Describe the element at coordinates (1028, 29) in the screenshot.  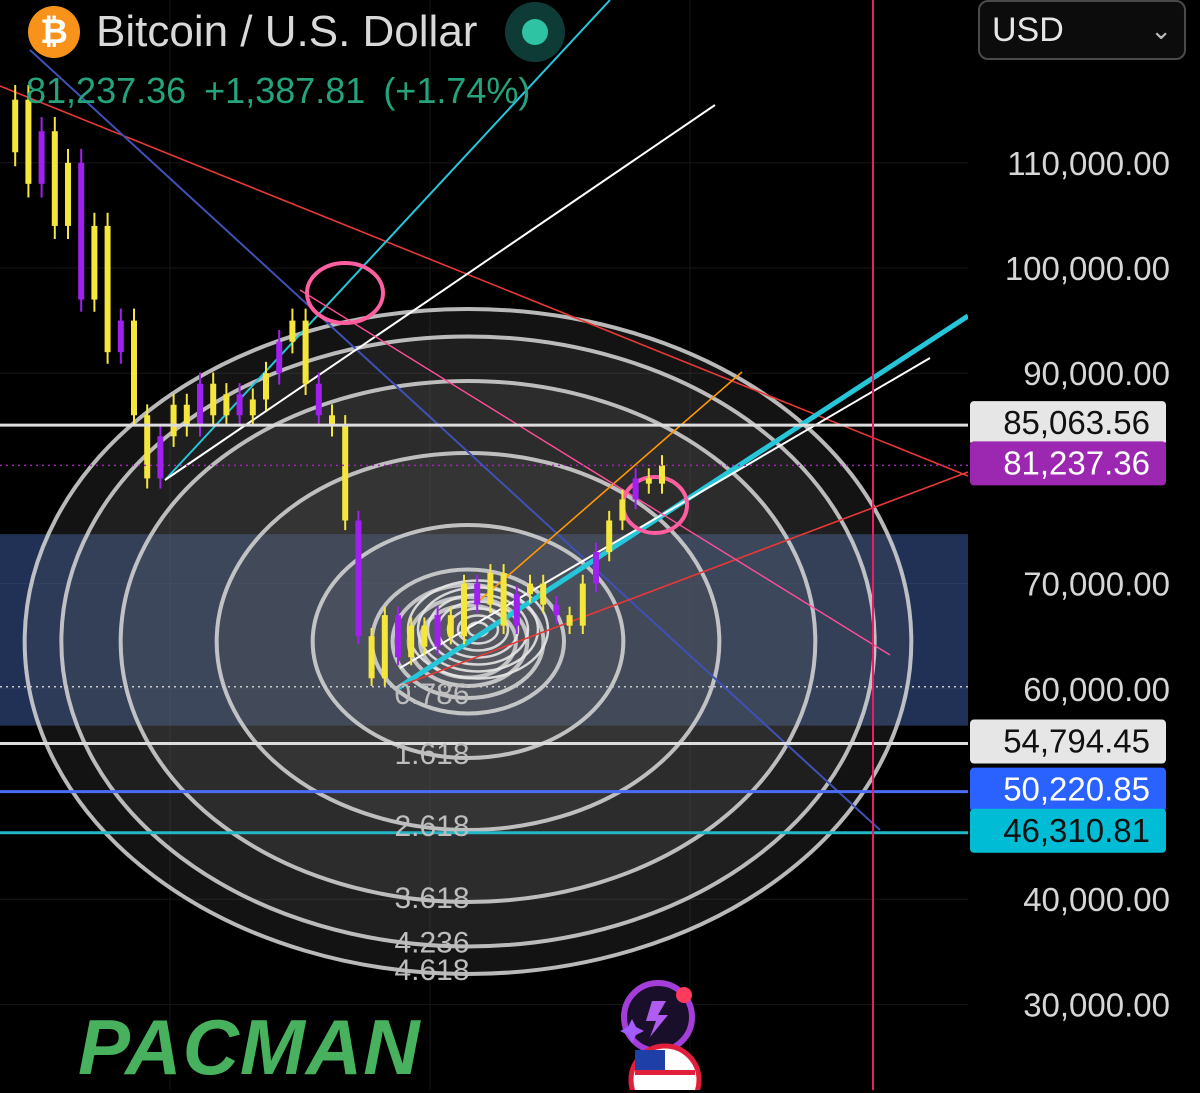
I see `currency-value: USD` at that location.